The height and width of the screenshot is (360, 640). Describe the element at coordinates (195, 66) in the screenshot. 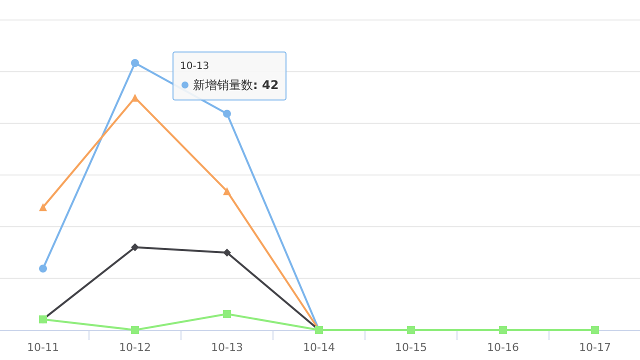

I see `annotation: 10-13` at that location.